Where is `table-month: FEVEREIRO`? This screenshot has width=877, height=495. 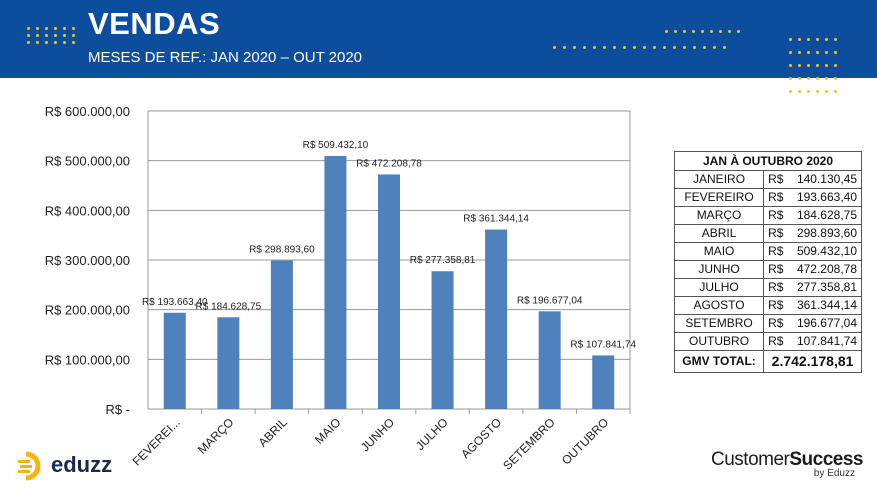 table-month: FEVEREIRO is located at coordinates (719, 197).